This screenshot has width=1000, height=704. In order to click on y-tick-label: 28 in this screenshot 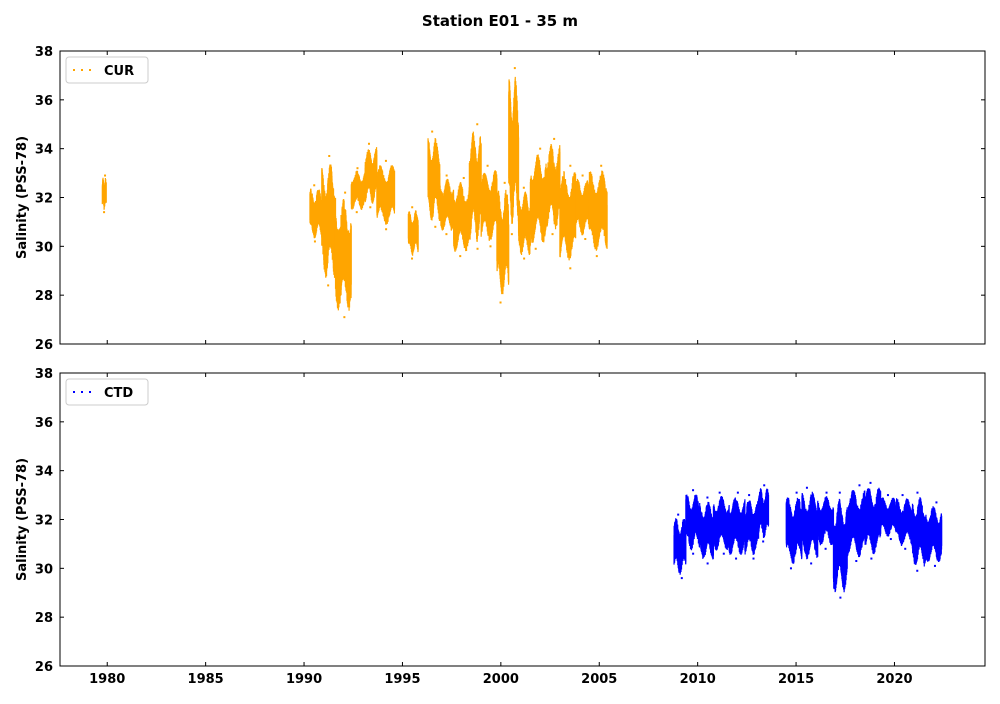, I will do `click(44, 618)`.